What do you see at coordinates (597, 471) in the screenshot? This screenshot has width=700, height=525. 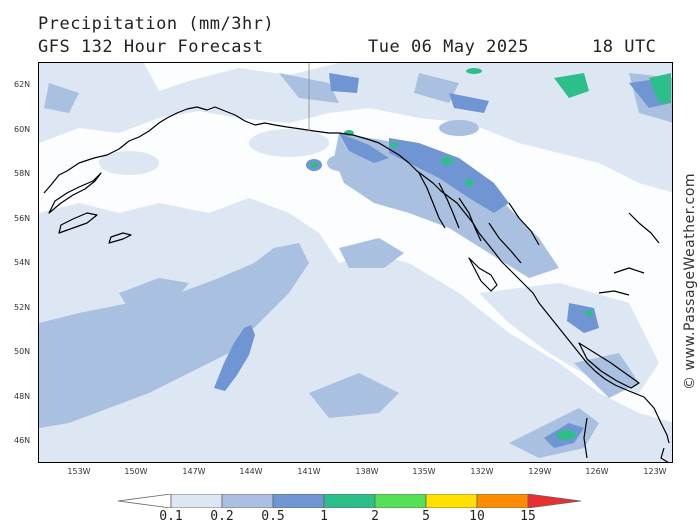 I see `lon-label: 126W` at bounding box center [597, 471].